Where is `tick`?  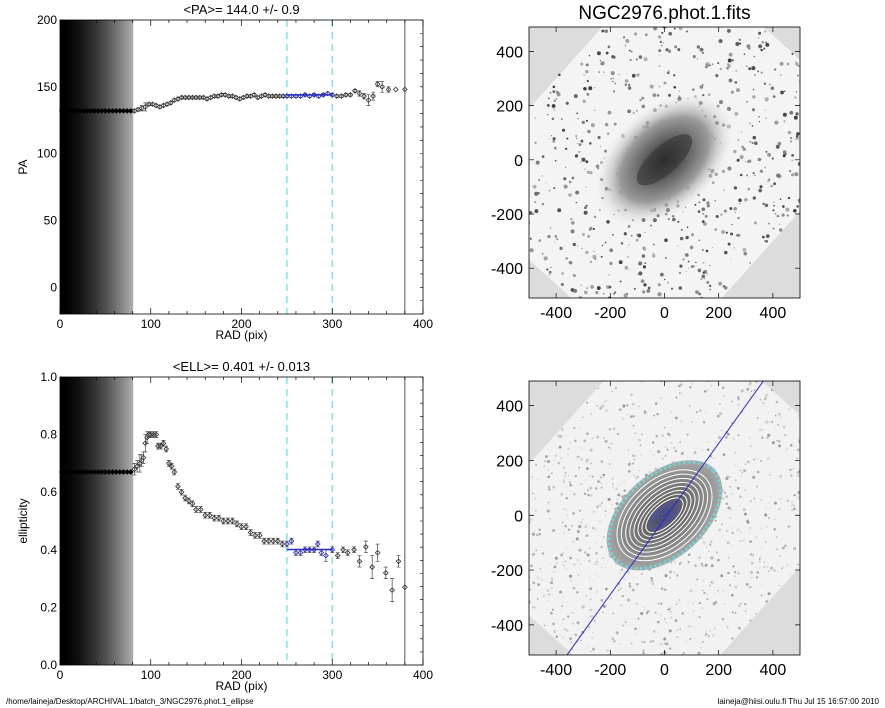
tick is located at coordinates (664, 518).